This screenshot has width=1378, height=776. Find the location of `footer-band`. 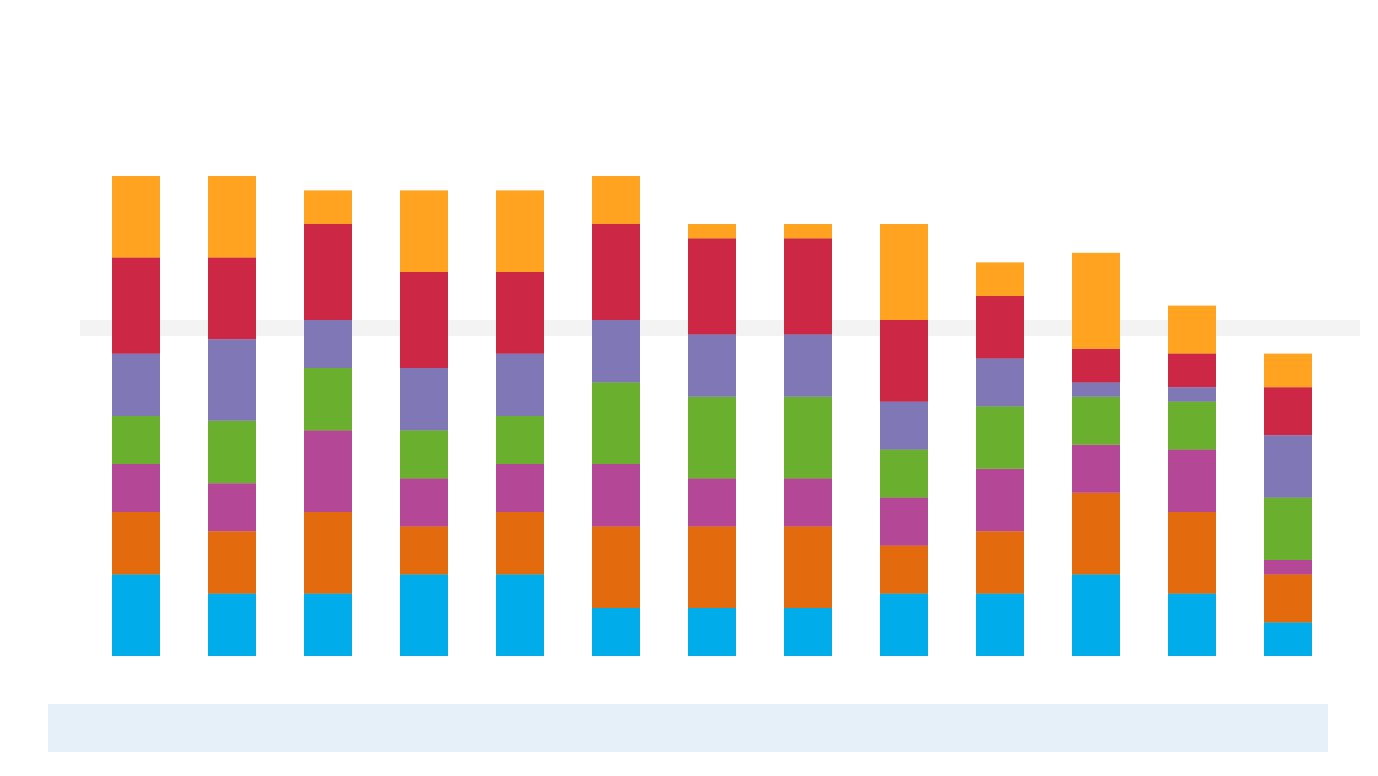

footer-band is located at coordinates (688, 728).